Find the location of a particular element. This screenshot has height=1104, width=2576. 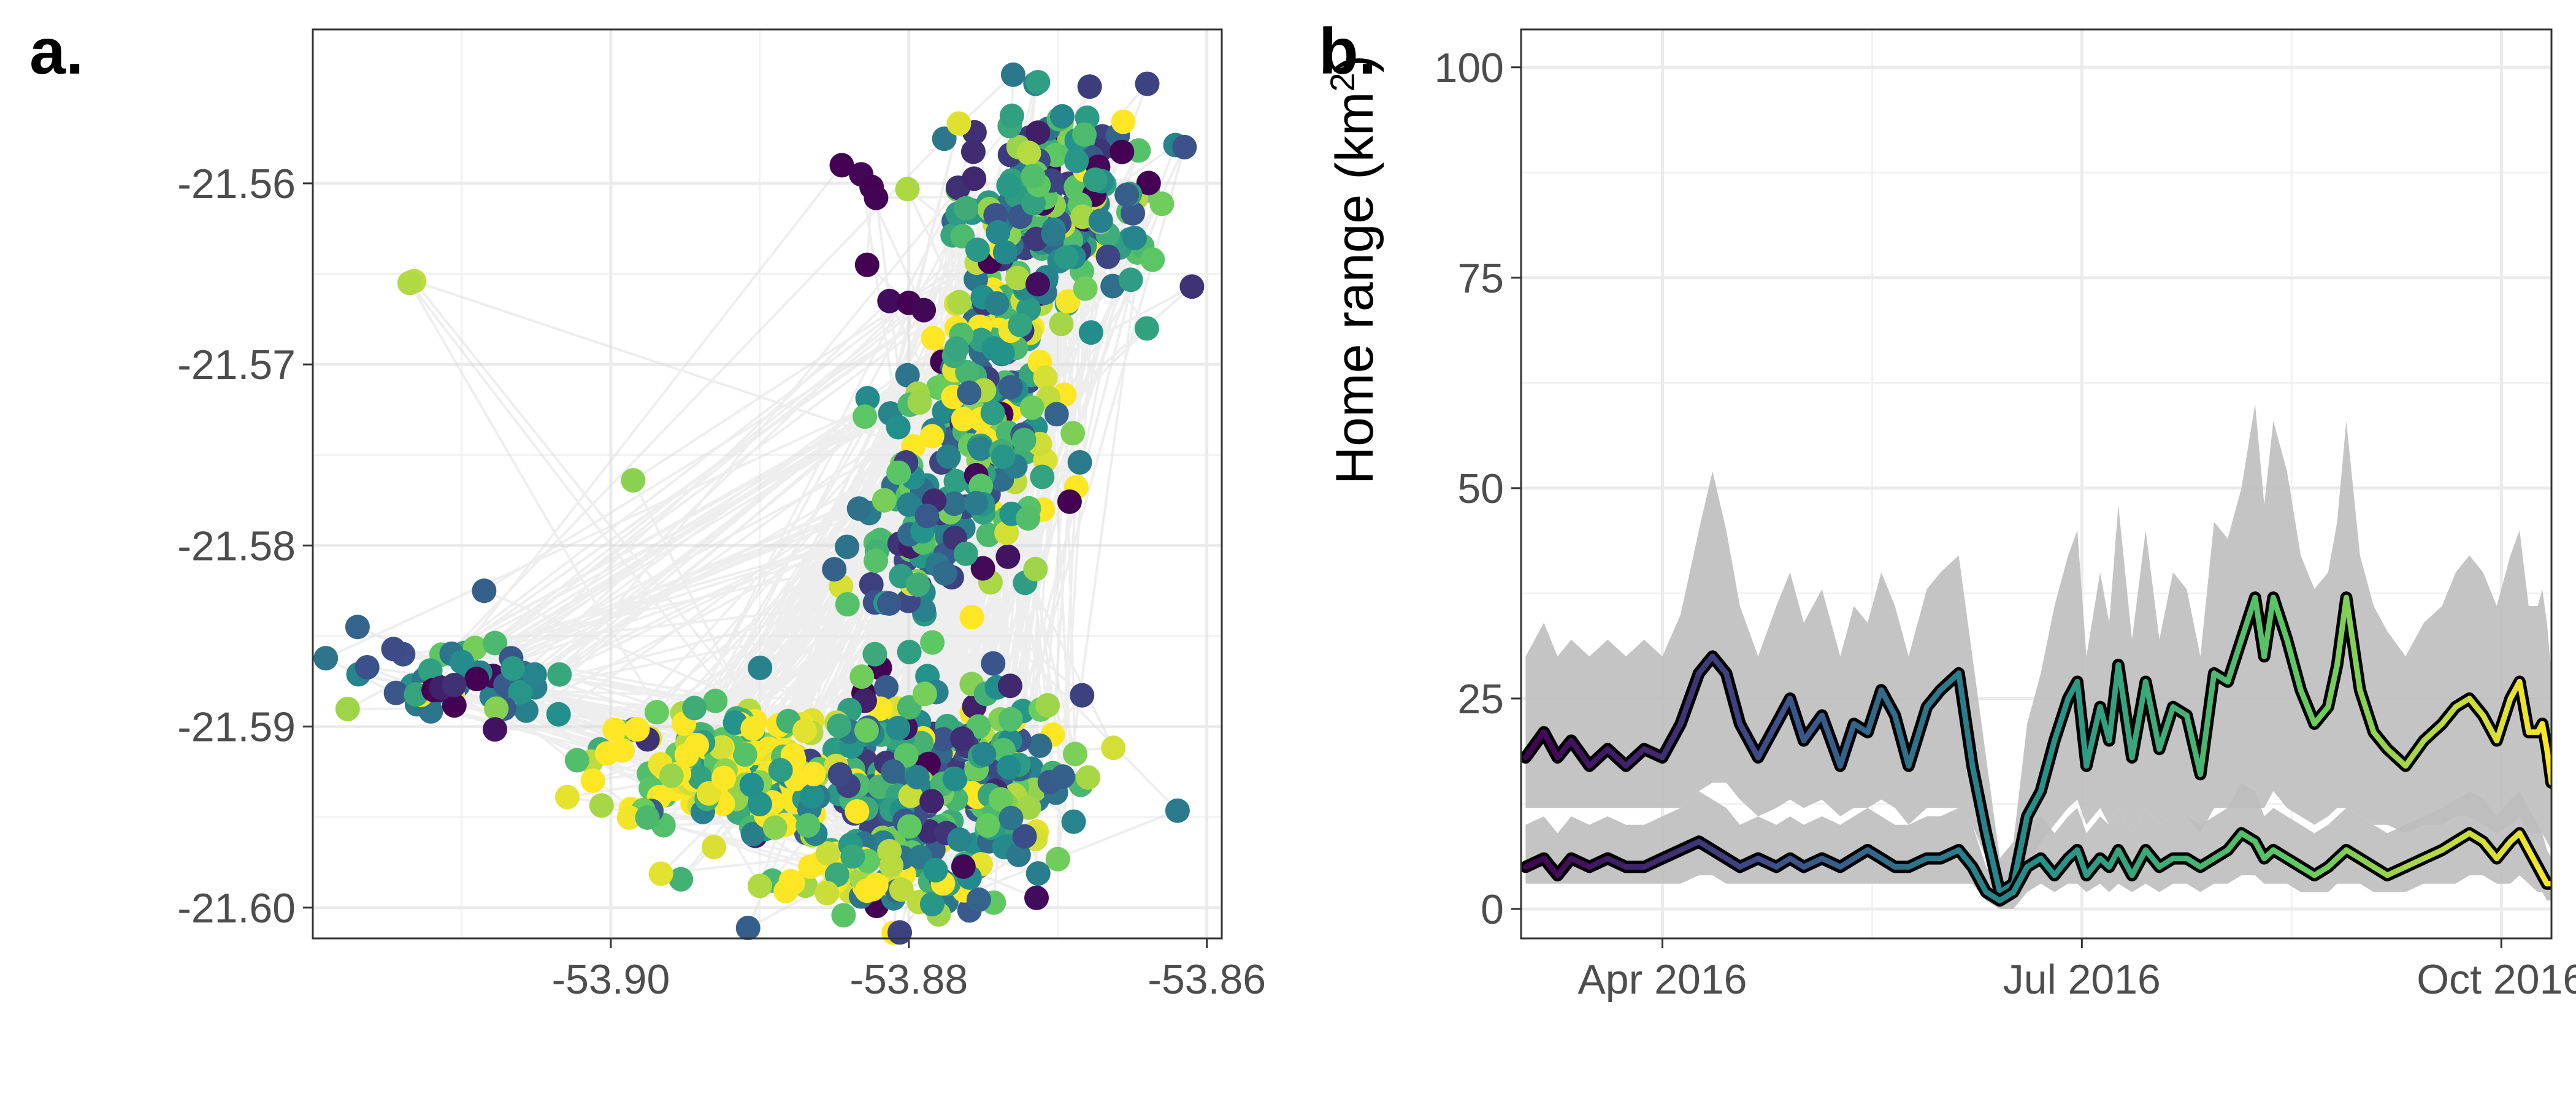

panel-b-y-tick-label: 0 is located at coordinates (1492, 909).